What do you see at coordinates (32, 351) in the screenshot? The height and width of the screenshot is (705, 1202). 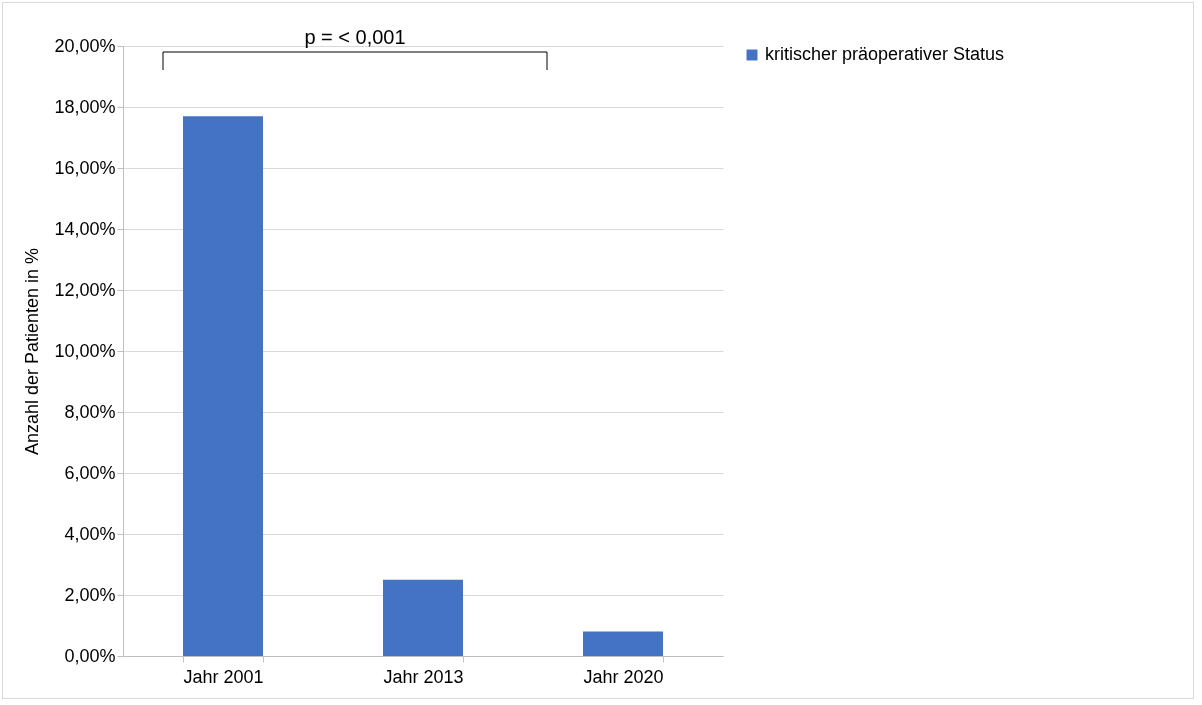 I see `y-axis-title: Anzahl der Patienten in %` at bounding box center [32, 351].